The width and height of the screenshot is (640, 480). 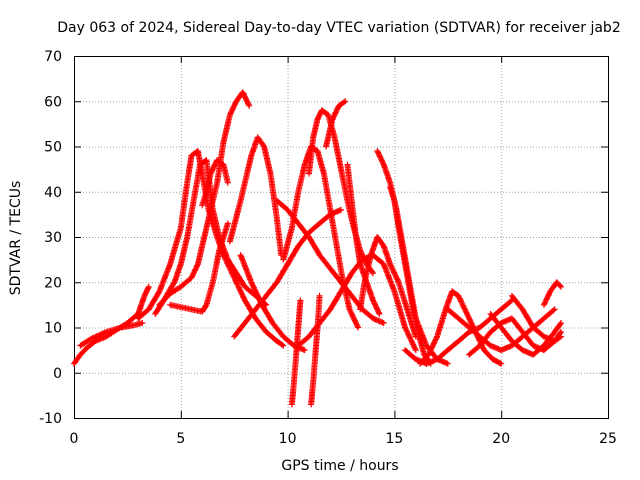 I want to click on y-tick-label: 70, so click(x=53, y=57).